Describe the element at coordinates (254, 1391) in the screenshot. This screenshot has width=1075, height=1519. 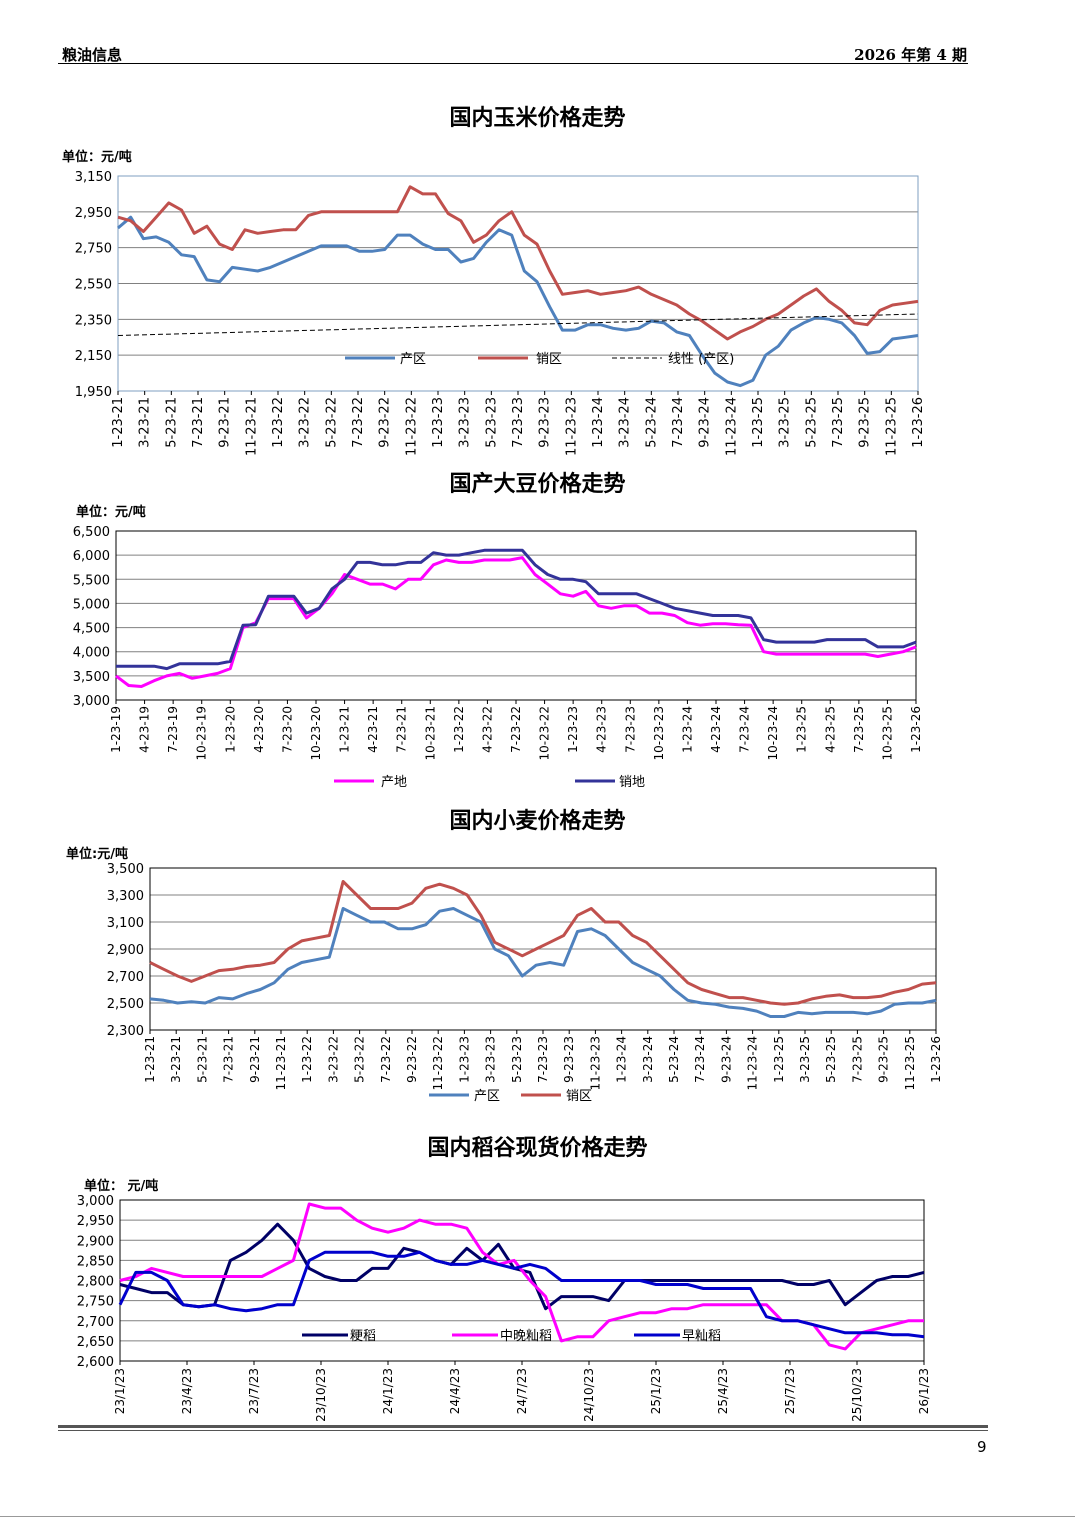
I see `x-tick-label: 23/7/23` at that location.